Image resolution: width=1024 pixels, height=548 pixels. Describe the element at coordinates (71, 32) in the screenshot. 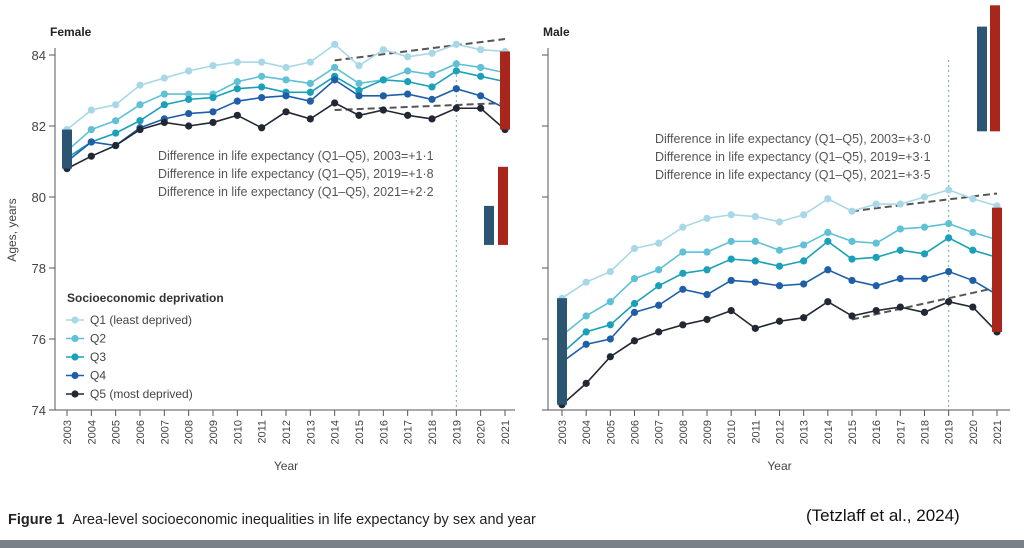

I see `panel-title: Female` at that location.